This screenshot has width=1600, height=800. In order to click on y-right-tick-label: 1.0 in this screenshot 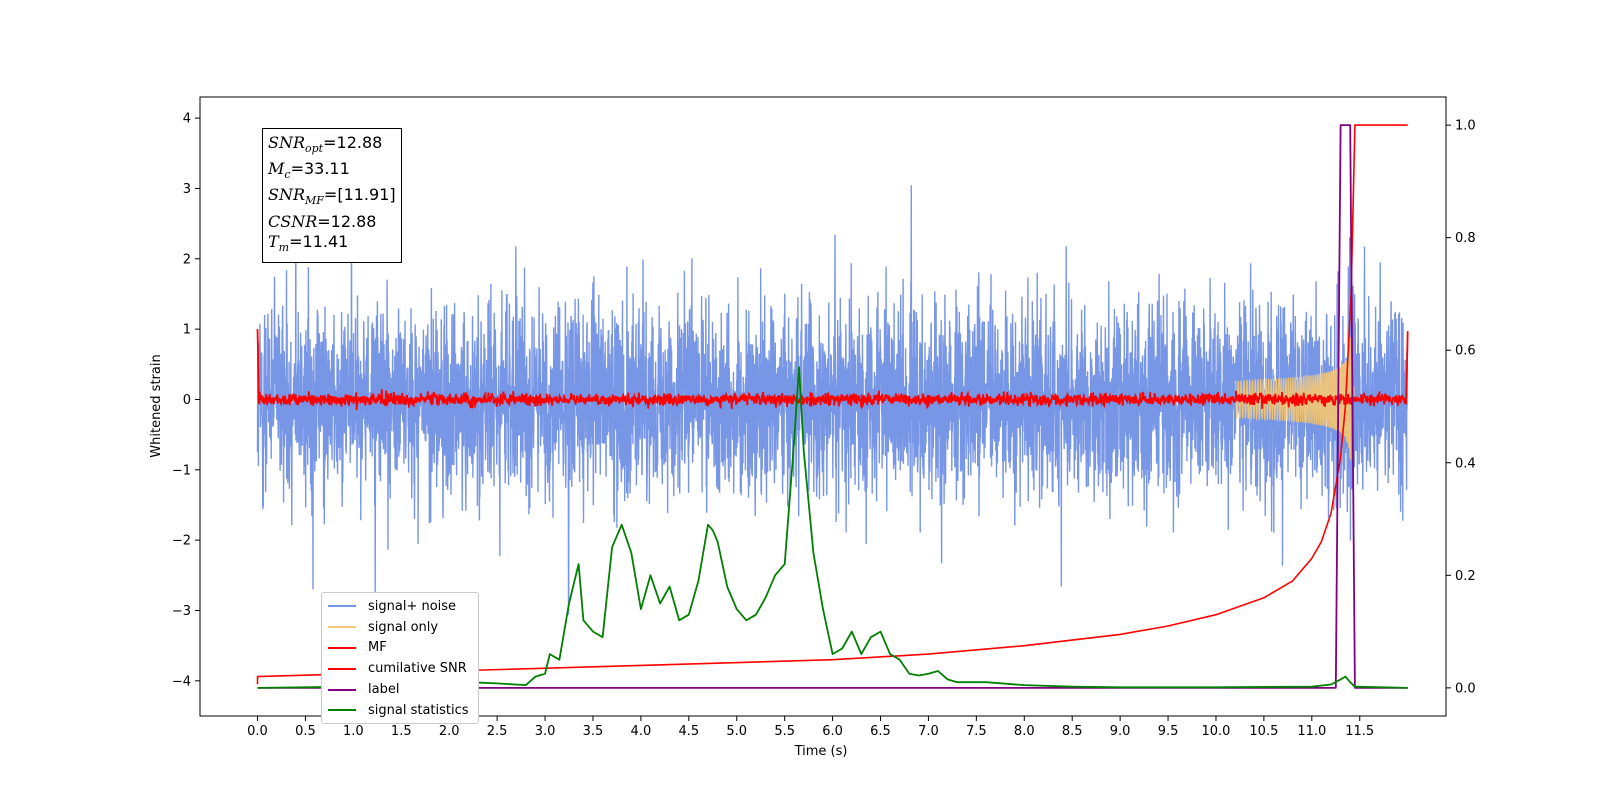, I will do `click(1465, 126)`.